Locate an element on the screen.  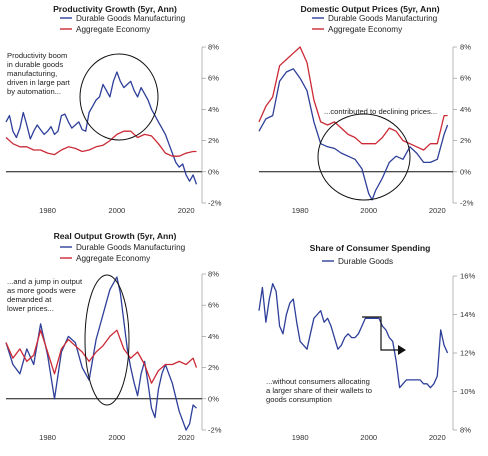
chart-title: Productivity Growth (5yr, Ann) is located at coordinates (115, 9).